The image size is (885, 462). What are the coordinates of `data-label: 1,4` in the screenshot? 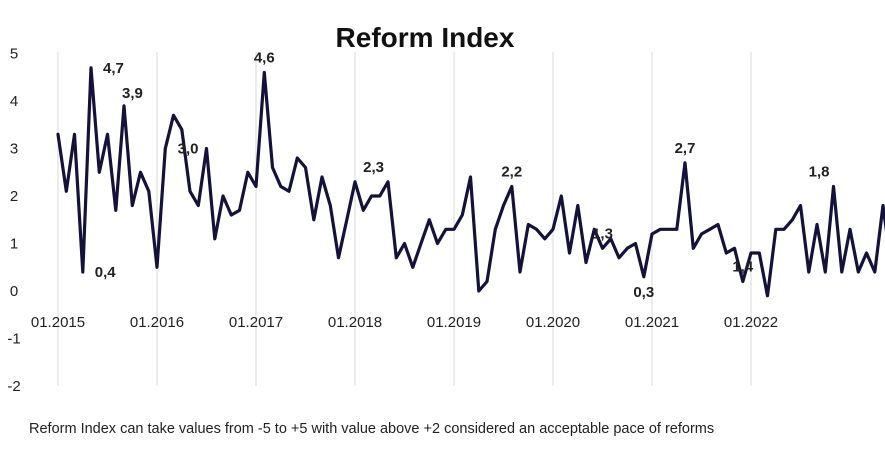 It's located at (743, 267).